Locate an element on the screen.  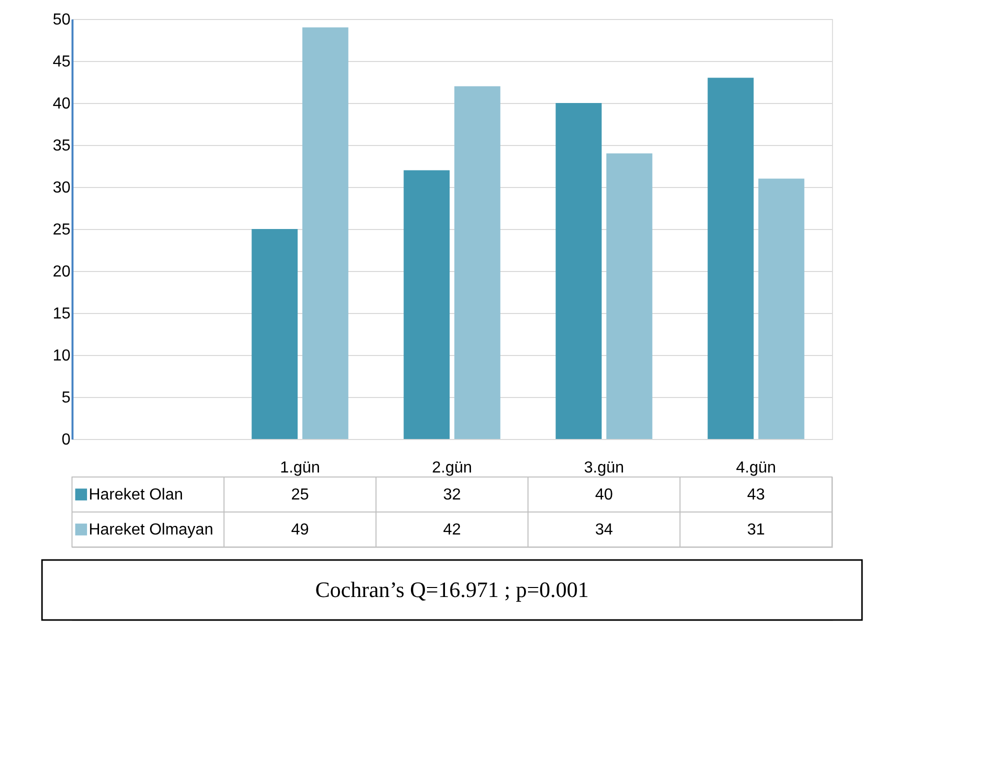
data-label: 25 is located at coordinates (300, 495).